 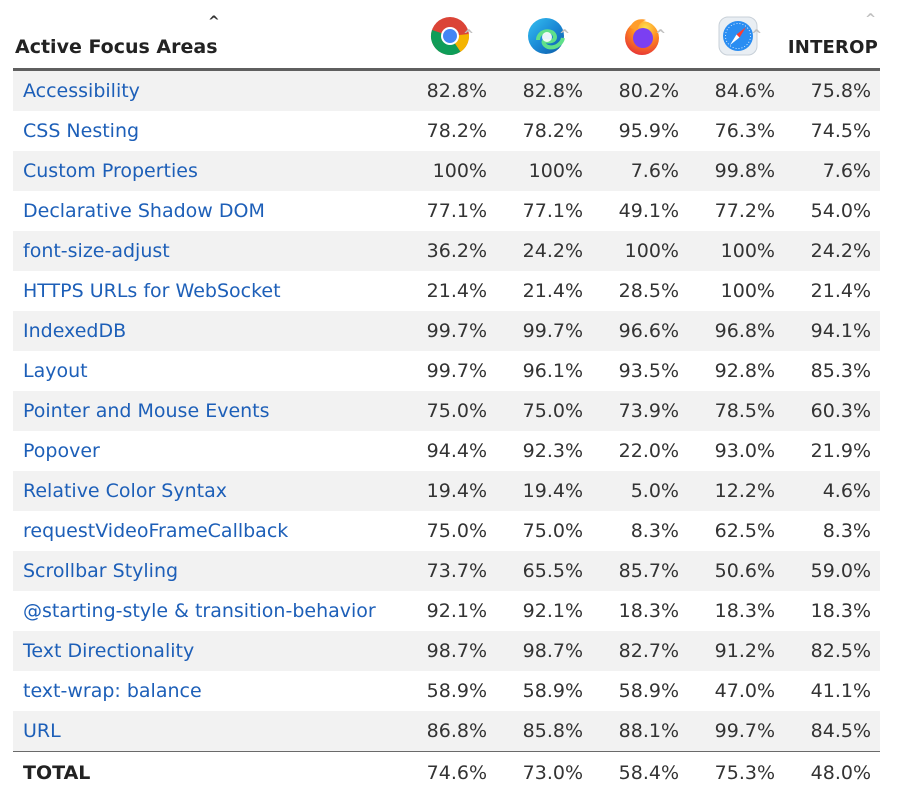 What do you see at coordinates (744, 131) in the screenshot?
I see `score-safari: 76.3%` at bounding box center [744, 131].